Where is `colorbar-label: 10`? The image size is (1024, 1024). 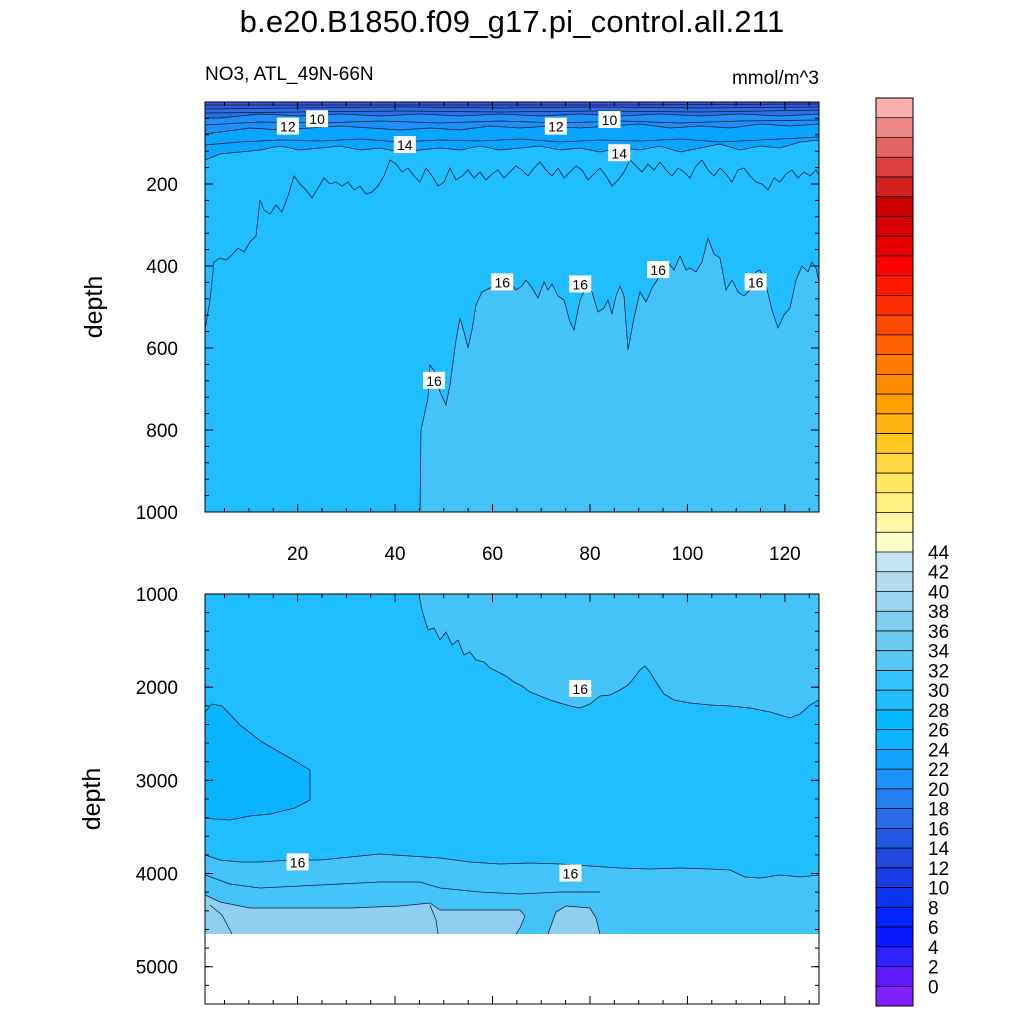 colorbar-label: 10 is located at coordinates (938, 889).